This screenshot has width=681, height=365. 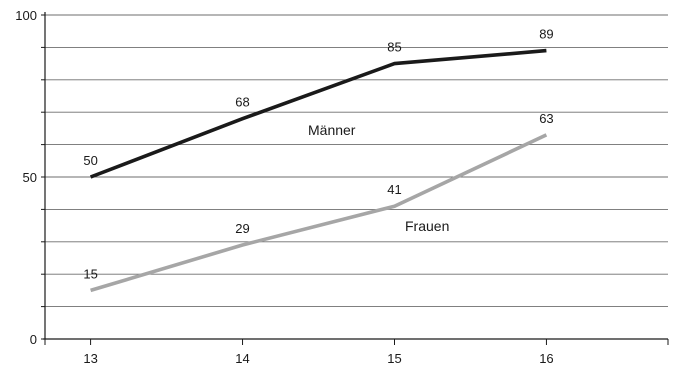 I want to click on y-tick-label: 100, so click(x=26, y=15).